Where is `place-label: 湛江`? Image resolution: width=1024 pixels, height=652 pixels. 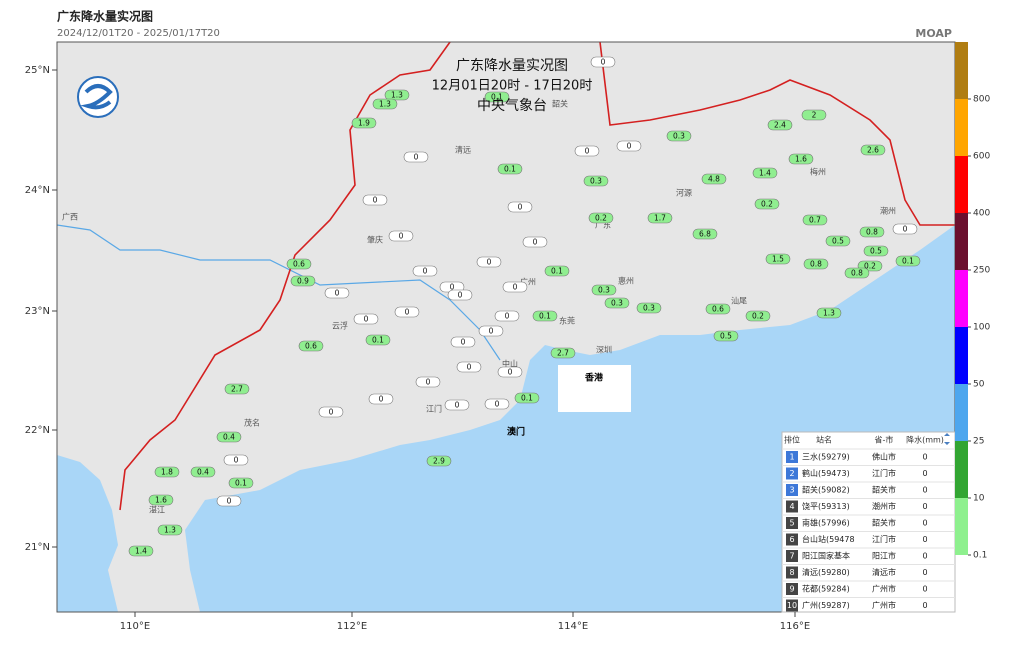
place-label: 湛江 is located at coordinates (157, 510).